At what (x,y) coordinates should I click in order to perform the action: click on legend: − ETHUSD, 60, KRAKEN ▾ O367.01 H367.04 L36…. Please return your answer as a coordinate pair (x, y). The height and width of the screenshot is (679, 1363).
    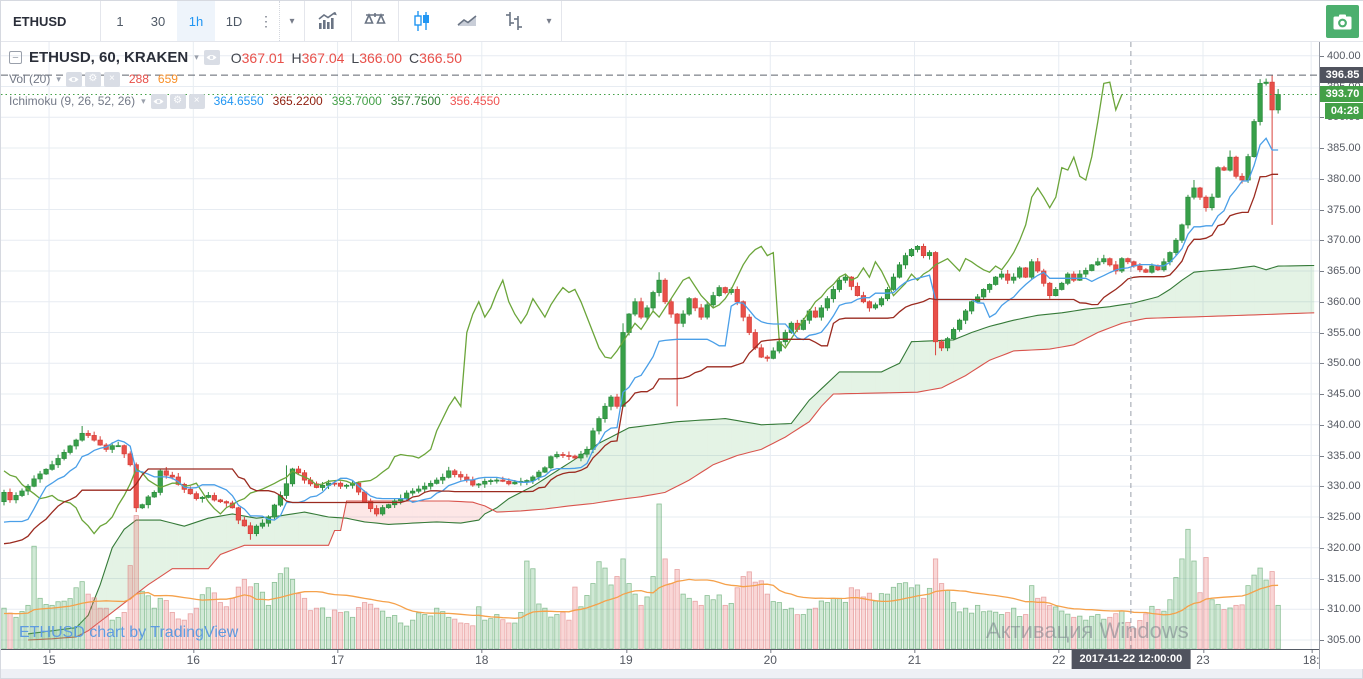
    Looking at the image, I should click on (259, 81).